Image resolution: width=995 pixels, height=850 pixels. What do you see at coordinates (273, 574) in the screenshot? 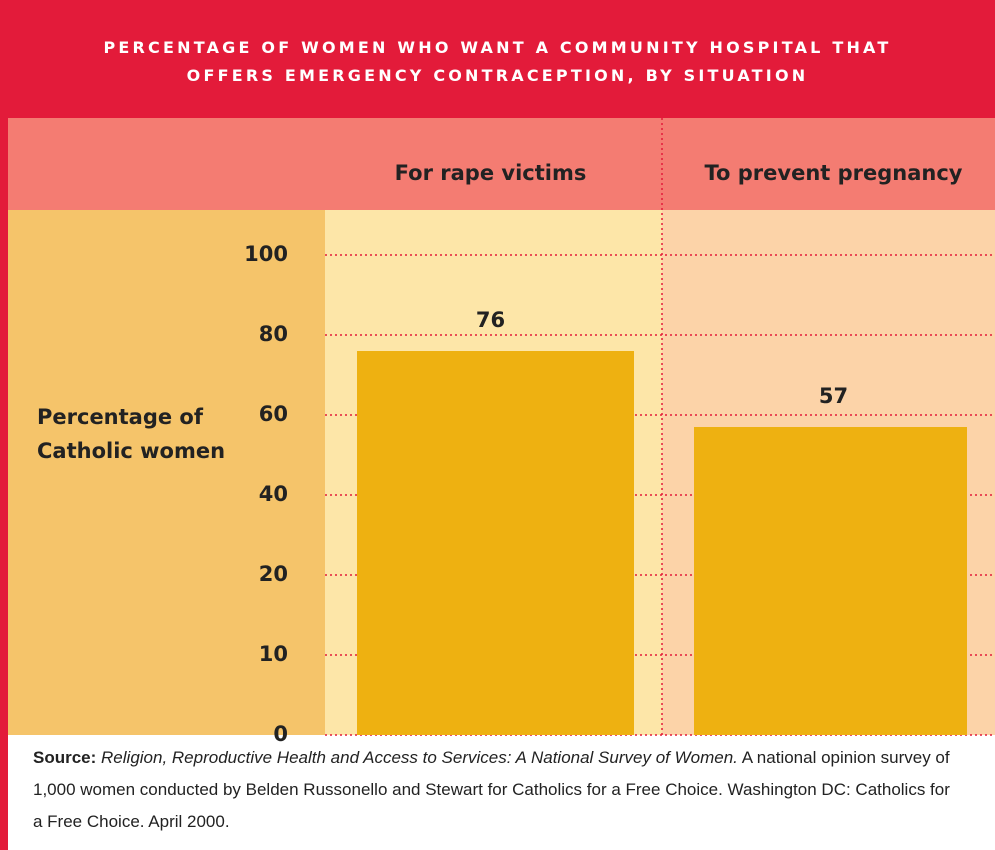
I see `y-tick-label: 20` at bounding box center [273, 574].